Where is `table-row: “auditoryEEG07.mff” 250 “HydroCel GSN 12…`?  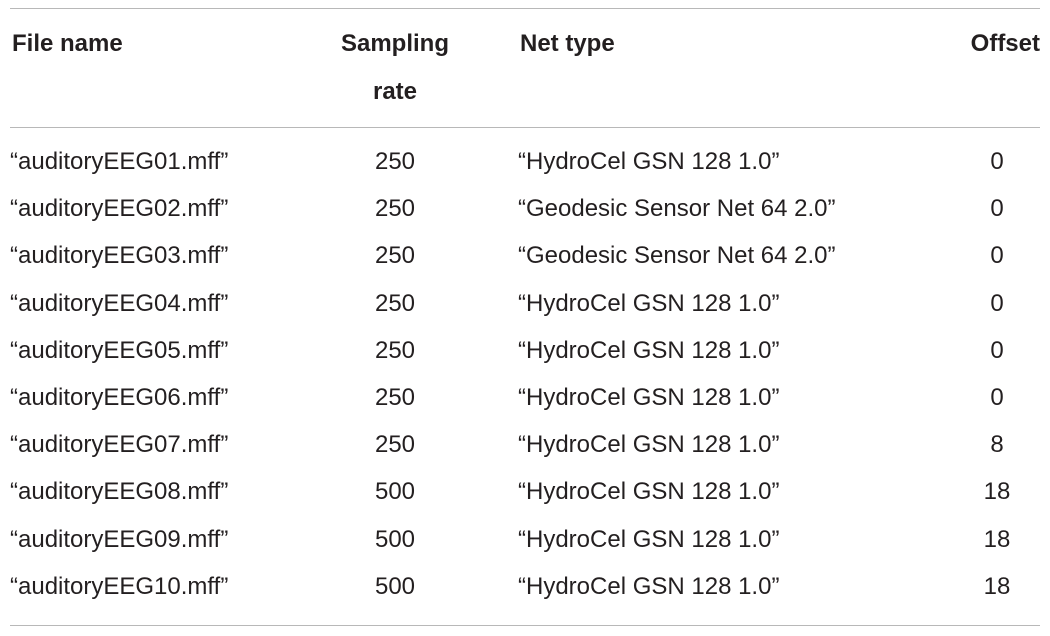
table-row: “auditoryEEG07.mff” 250 “HydroCel GSN 12… is located at coordinates (525, 444).